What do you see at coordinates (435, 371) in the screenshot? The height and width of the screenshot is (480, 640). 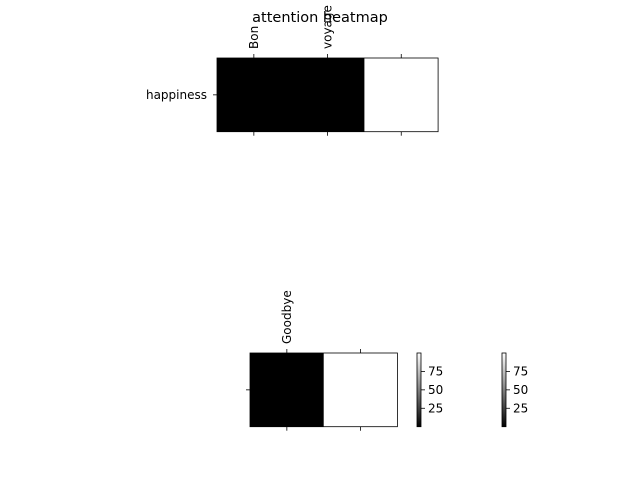 I see `cb0-tick-label-2: 75` at bounding box center [435, 371].